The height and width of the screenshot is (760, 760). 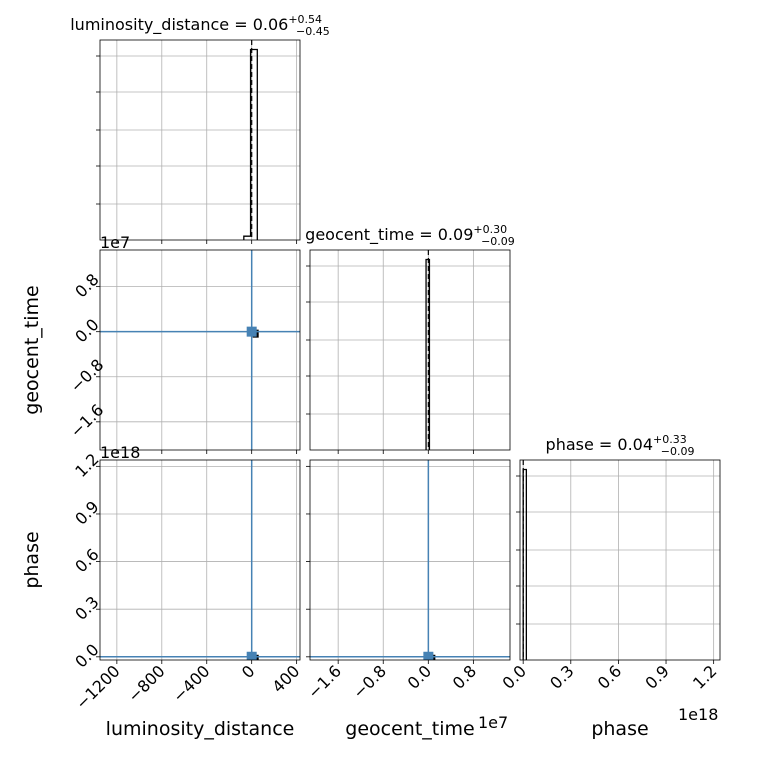 I want to click on x-tick-label-geocent_time: 0.0, so click(x=419, y=676).